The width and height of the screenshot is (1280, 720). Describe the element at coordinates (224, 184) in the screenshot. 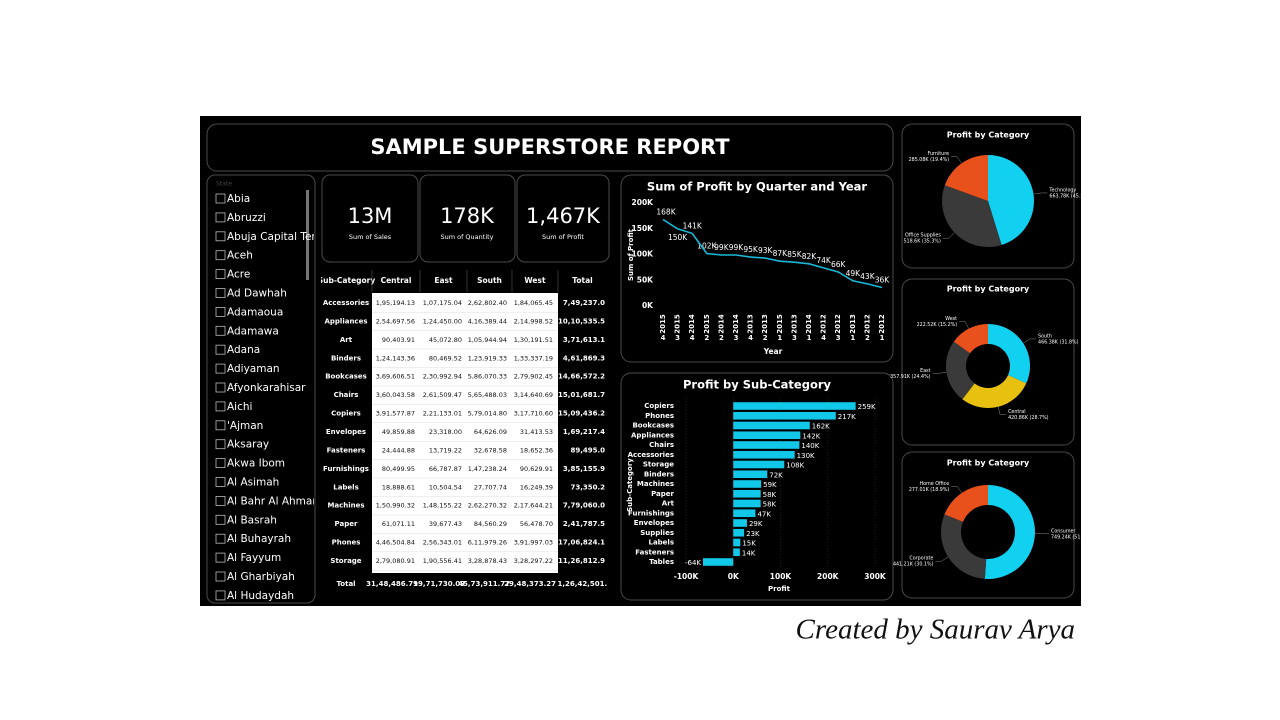

I see `slicer-title: State` at that location.